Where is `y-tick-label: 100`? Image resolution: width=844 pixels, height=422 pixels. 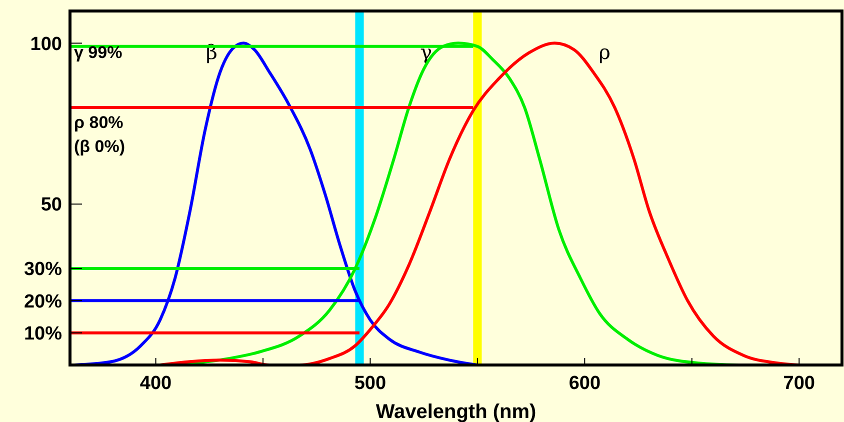 y-tick-label: 100 is located at coordinates (46, 44).